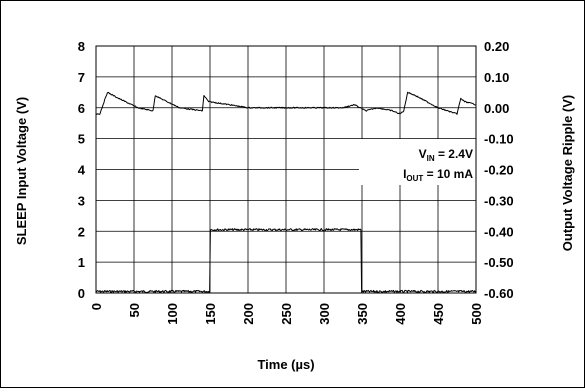 This screenshot has height=392, width=585. I want to click on y-left-tick-label: 8, so click(81, 46).